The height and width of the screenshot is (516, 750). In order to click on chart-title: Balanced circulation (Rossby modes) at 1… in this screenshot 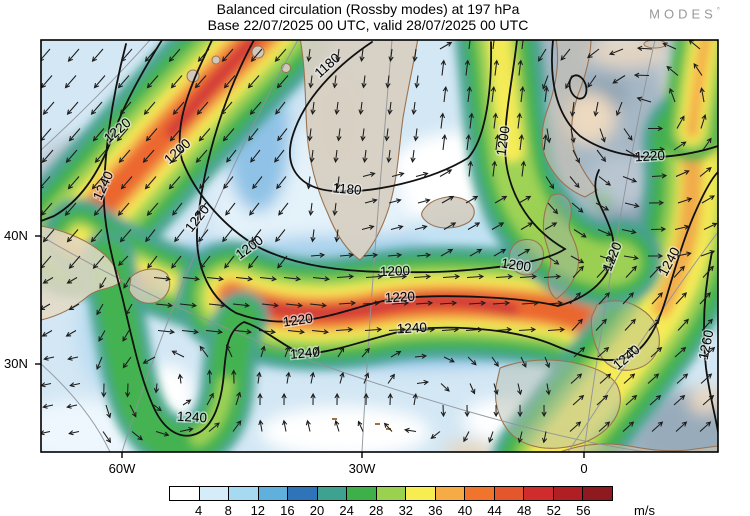, I will do `click(368, 9)`.